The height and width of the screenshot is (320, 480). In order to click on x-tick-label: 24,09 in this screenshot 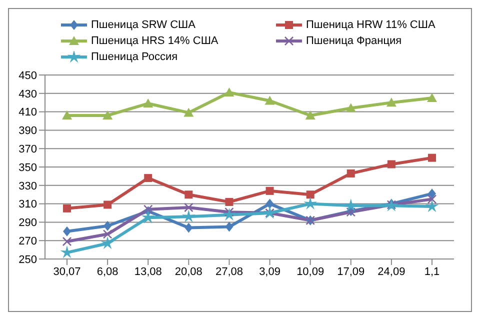, I will do `click(392, 272)`.